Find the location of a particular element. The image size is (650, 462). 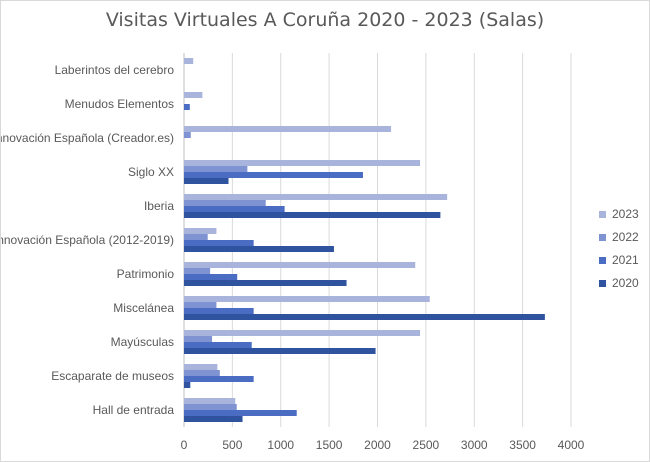

x-tick-labels: 0 500 1000 1500 2000 2500 3000 3500 4000 is located at coordinates (383, 445).